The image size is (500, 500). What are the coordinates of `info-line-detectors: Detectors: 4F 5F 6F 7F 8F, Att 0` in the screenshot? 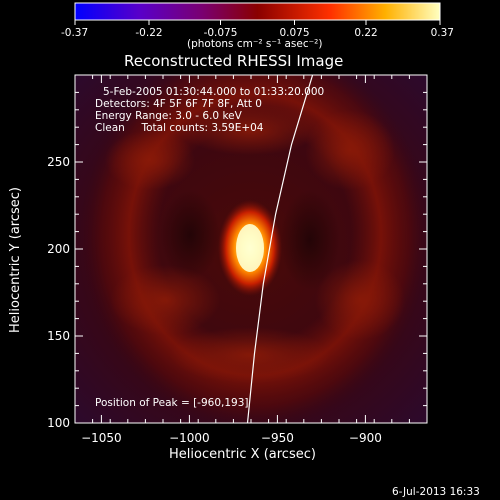 It's located at (178, 104).